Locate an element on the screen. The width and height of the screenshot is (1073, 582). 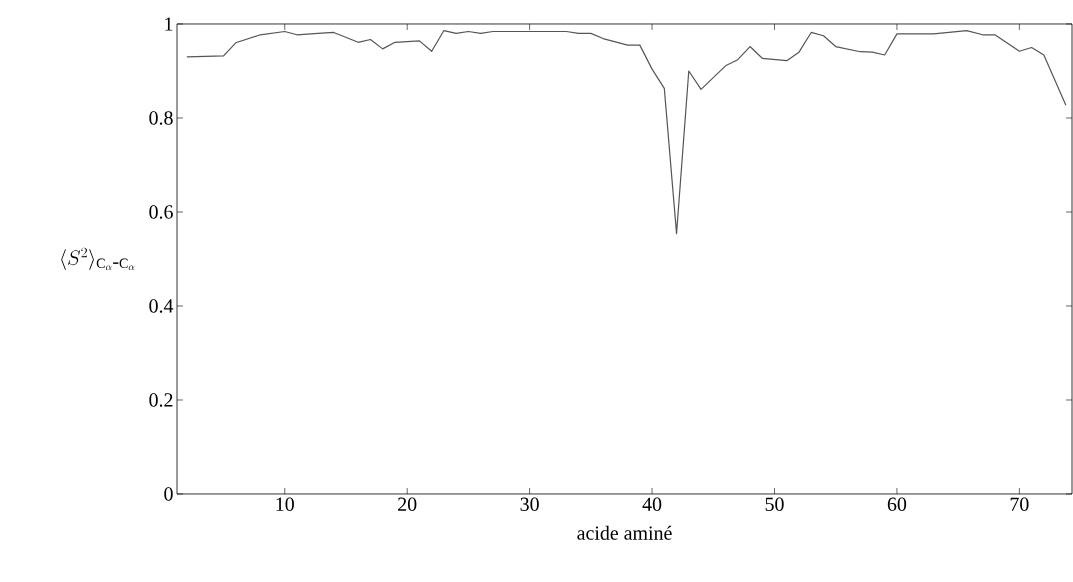
y-tick-label: 0.2 is located at coordinates (161, 400).